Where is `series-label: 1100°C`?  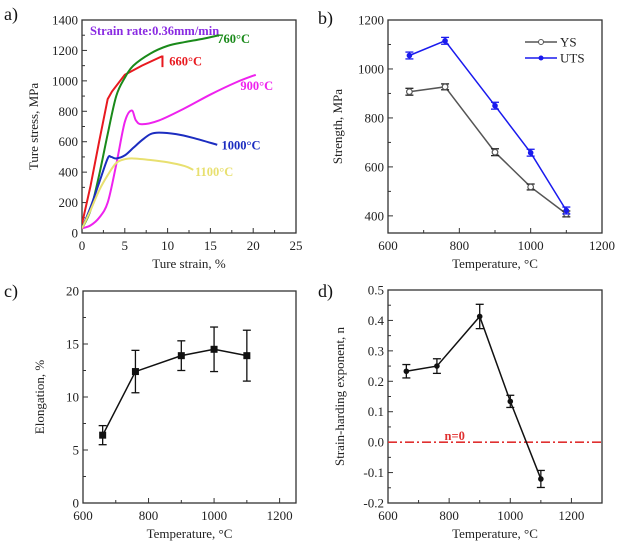 series-label: 1100°C is located at coordinates (214, 172).